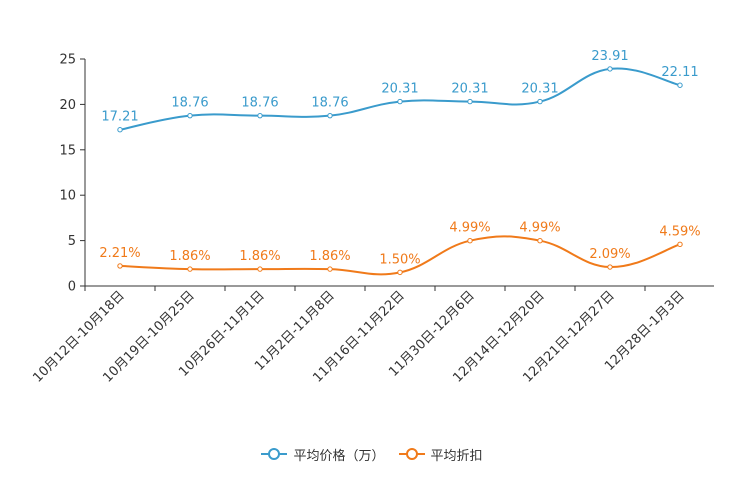  What do you see at coordinates (339, 456) in the screenshot?
I see `legend-label-price: 平均价格（万）` at bounding box center [339, 456].